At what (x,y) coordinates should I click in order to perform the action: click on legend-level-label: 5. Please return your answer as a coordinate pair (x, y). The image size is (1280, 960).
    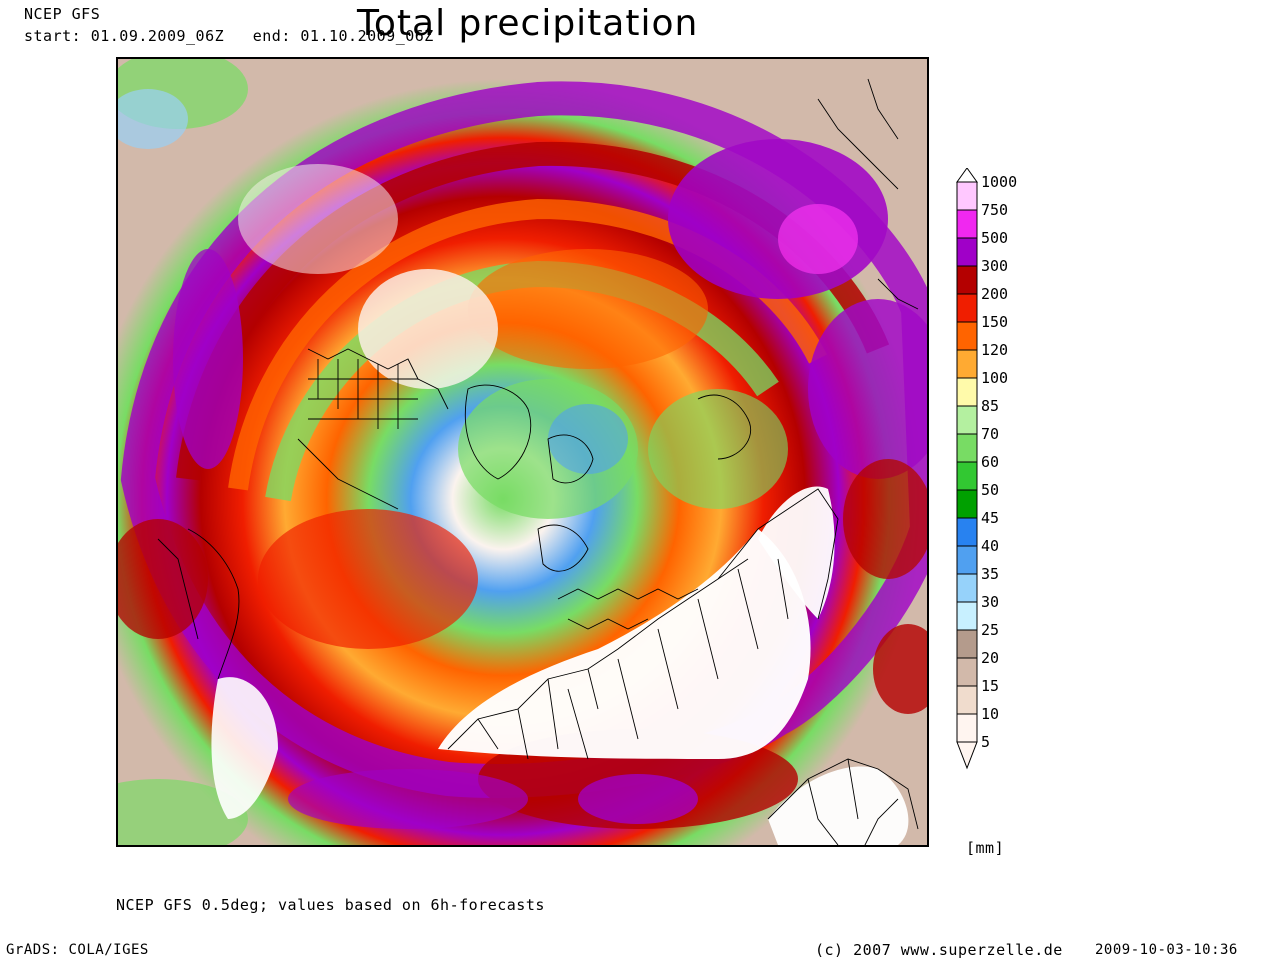
    Looking at the image, I should click on (986, 742).